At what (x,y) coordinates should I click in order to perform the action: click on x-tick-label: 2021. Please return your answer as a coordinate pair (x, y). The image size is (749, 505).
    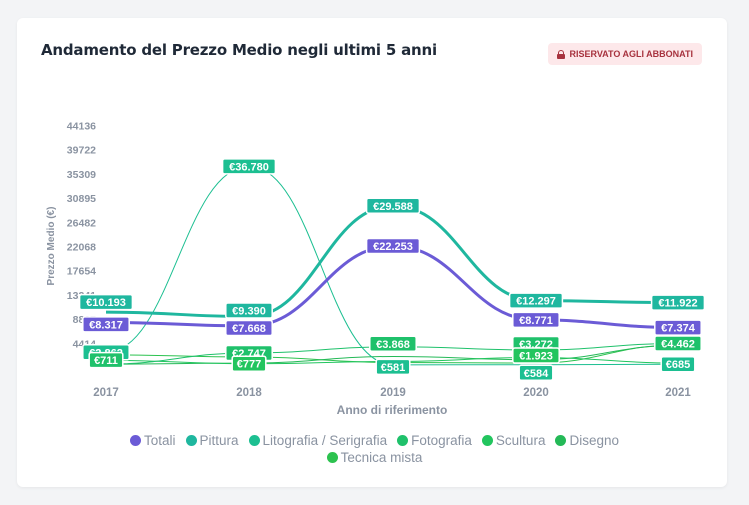
    Looking at the image, I should click on (678, 393).